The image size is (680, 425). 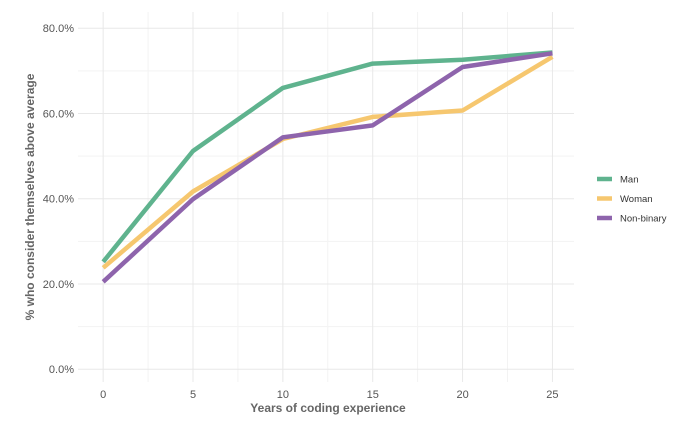 I want to click on y-axis-ticks: 0.0% 20.0% 40.0% 60.0% 80.0%, so click(x=58, y=199).